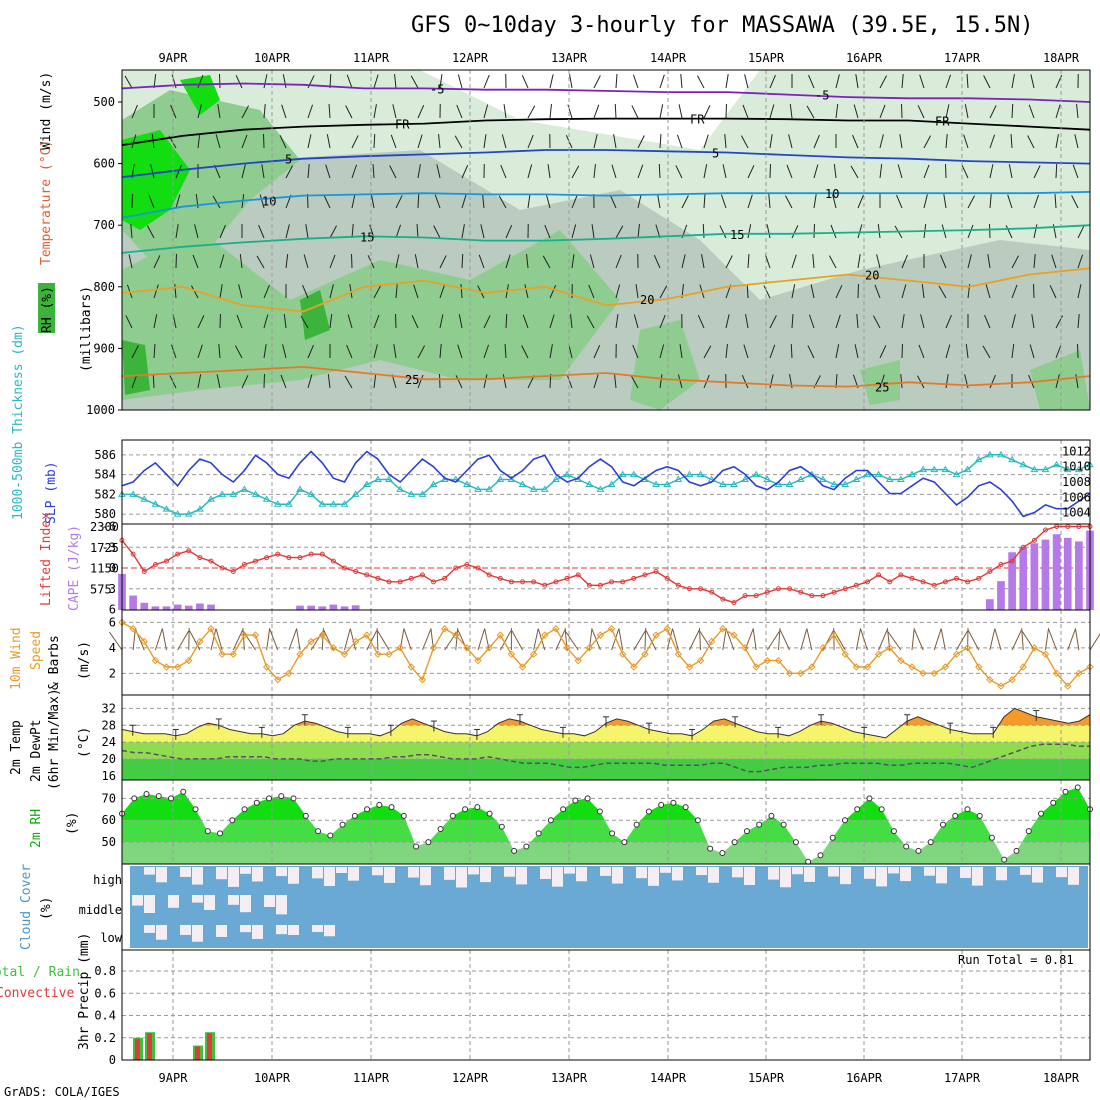  Describe the element at coordinates (832, 194) in the screenshot. I see `isotherm-label: 10` at that location.